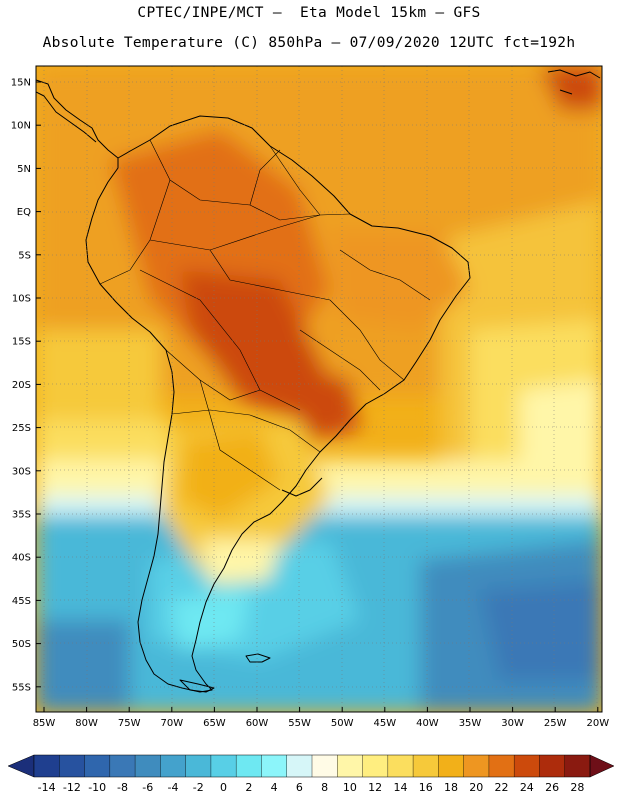  I want to click on colorbar-label: -2, so click(198, 787).